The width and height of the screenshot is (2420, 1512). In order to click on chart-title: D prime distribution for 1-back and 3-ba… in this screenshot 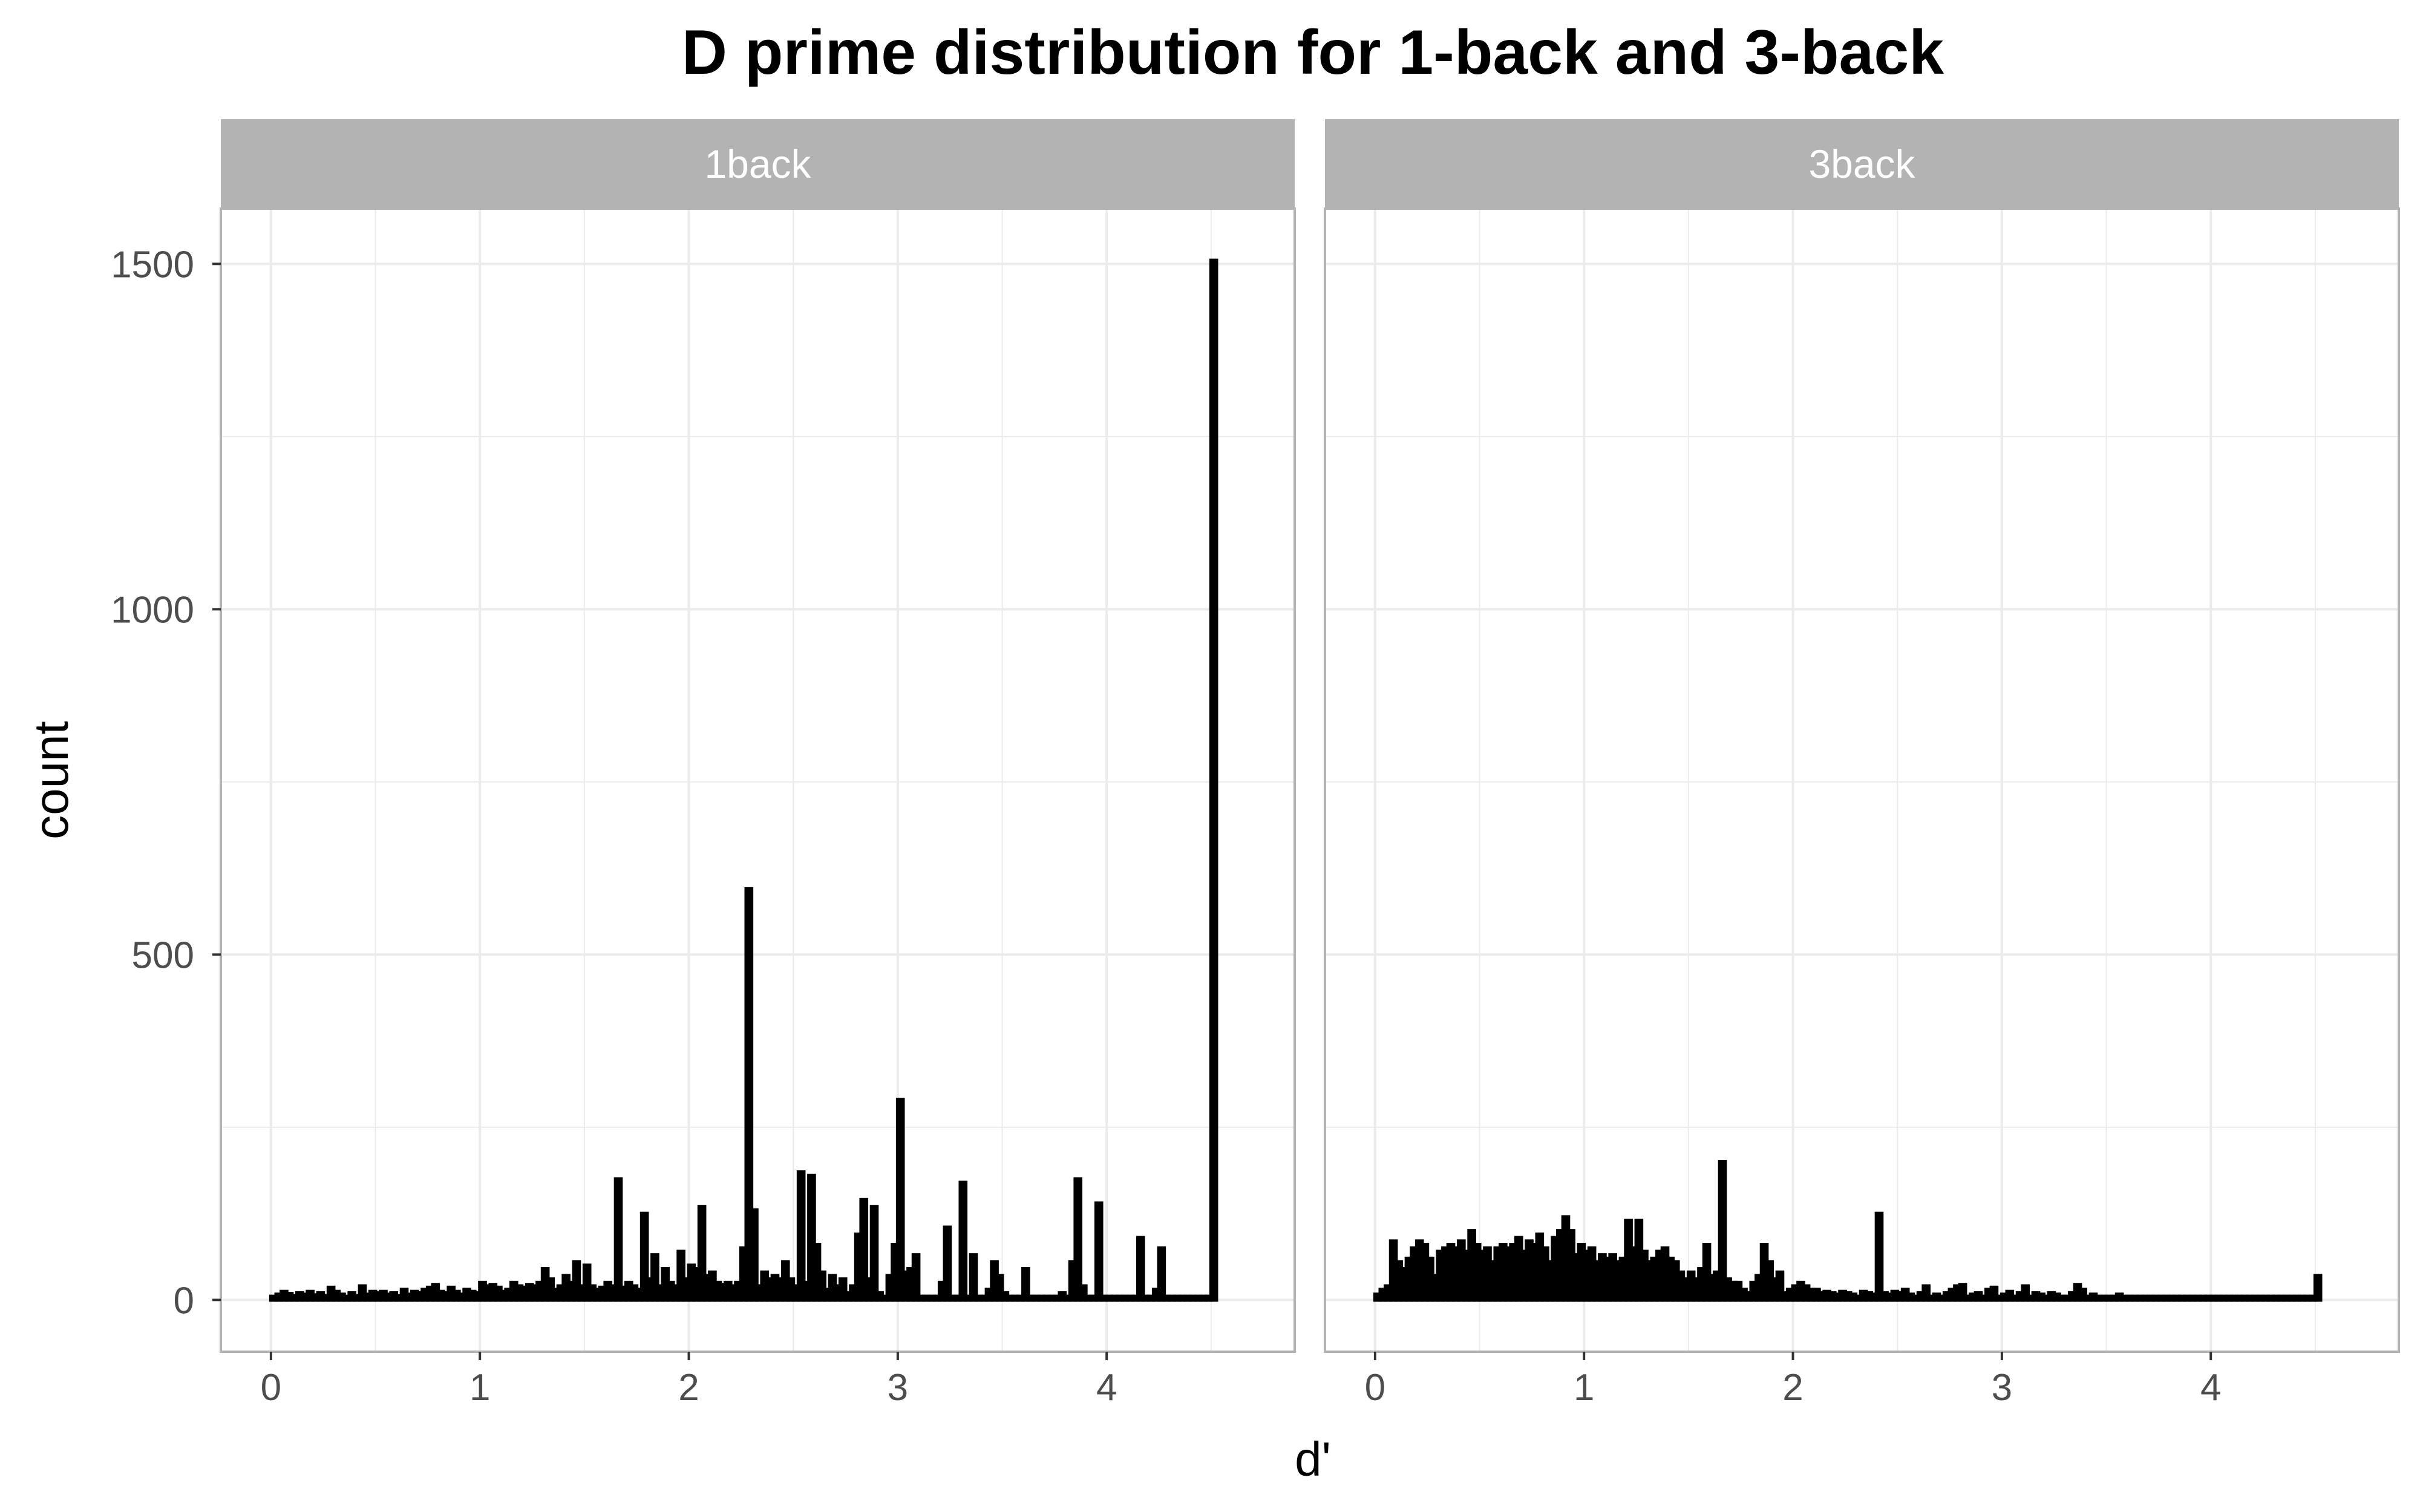, I will do `click(1313, 53)`.